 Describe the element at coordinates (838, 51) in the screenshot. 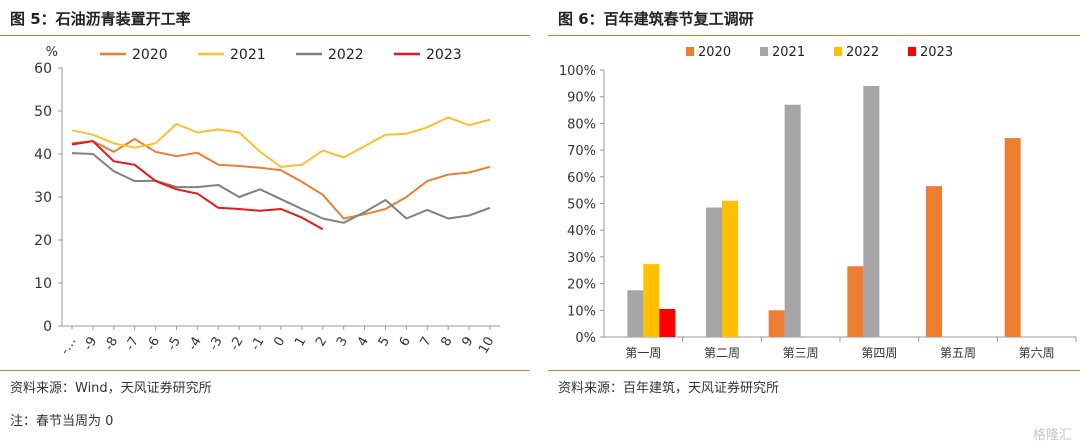

I see `legend-swatch-2022` at that location.